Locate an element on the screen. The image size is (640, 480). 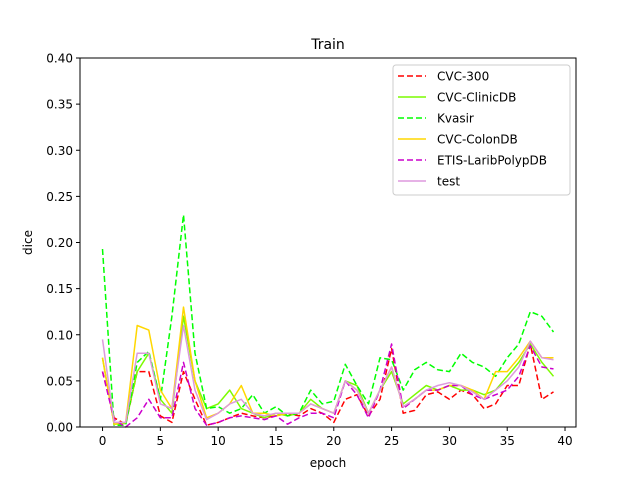
x-tick-label: 5 is located at coordinates (161, 441).